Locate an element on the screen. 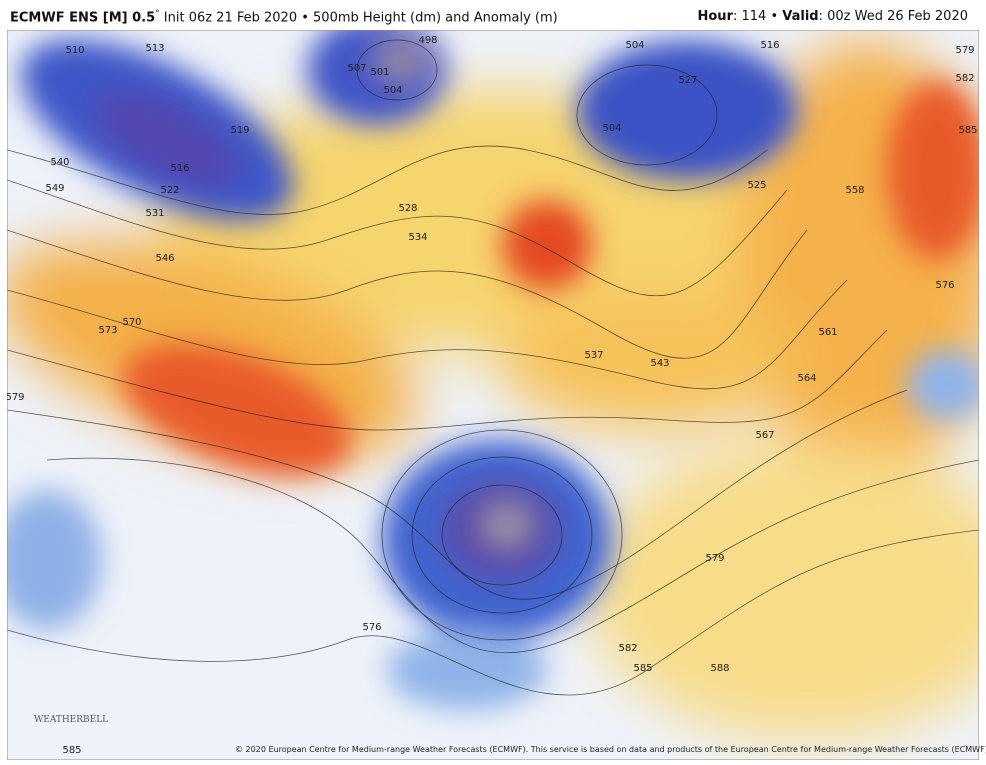 This screenshot has width=986, height=765. contour-label: 573 is located at coordinates (107, 330).